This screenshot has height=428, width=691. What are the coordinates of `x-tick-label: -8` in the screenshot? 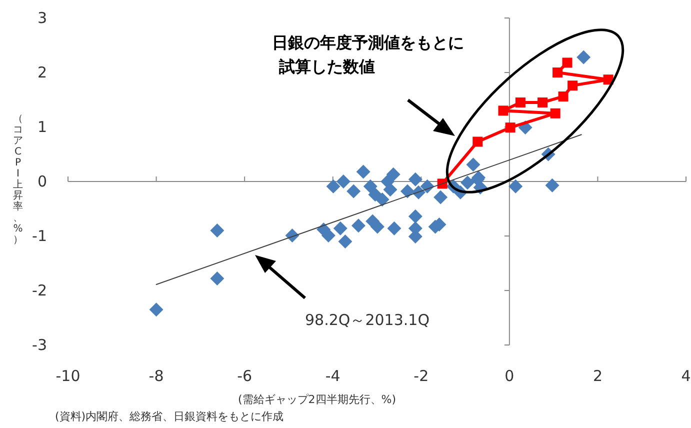 It's located at (156, 376).